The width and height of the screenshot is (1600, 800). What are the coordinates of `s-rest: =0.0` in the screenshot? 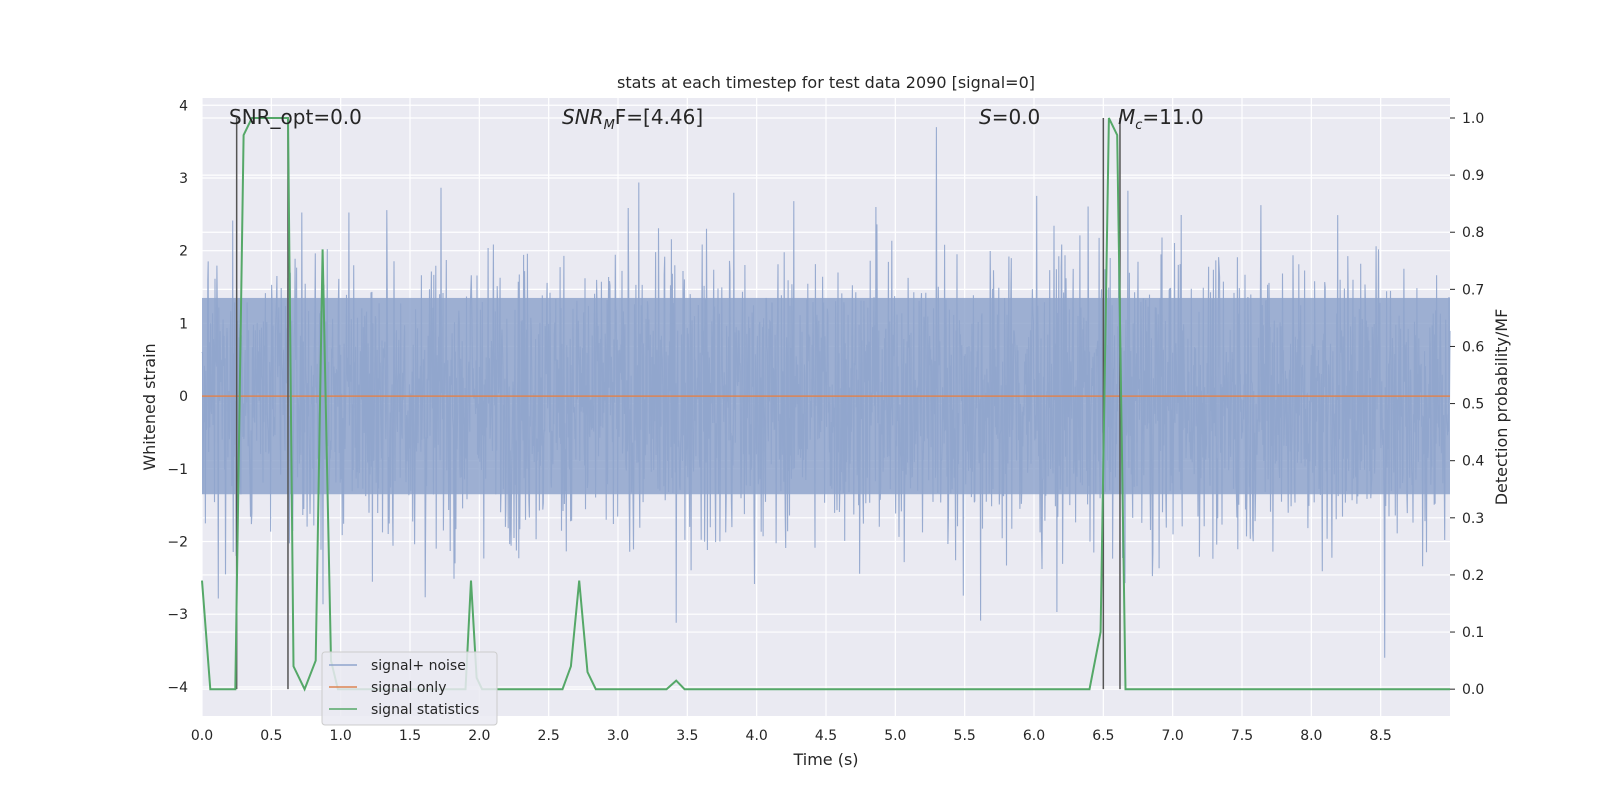 It's located at (1016, 117).